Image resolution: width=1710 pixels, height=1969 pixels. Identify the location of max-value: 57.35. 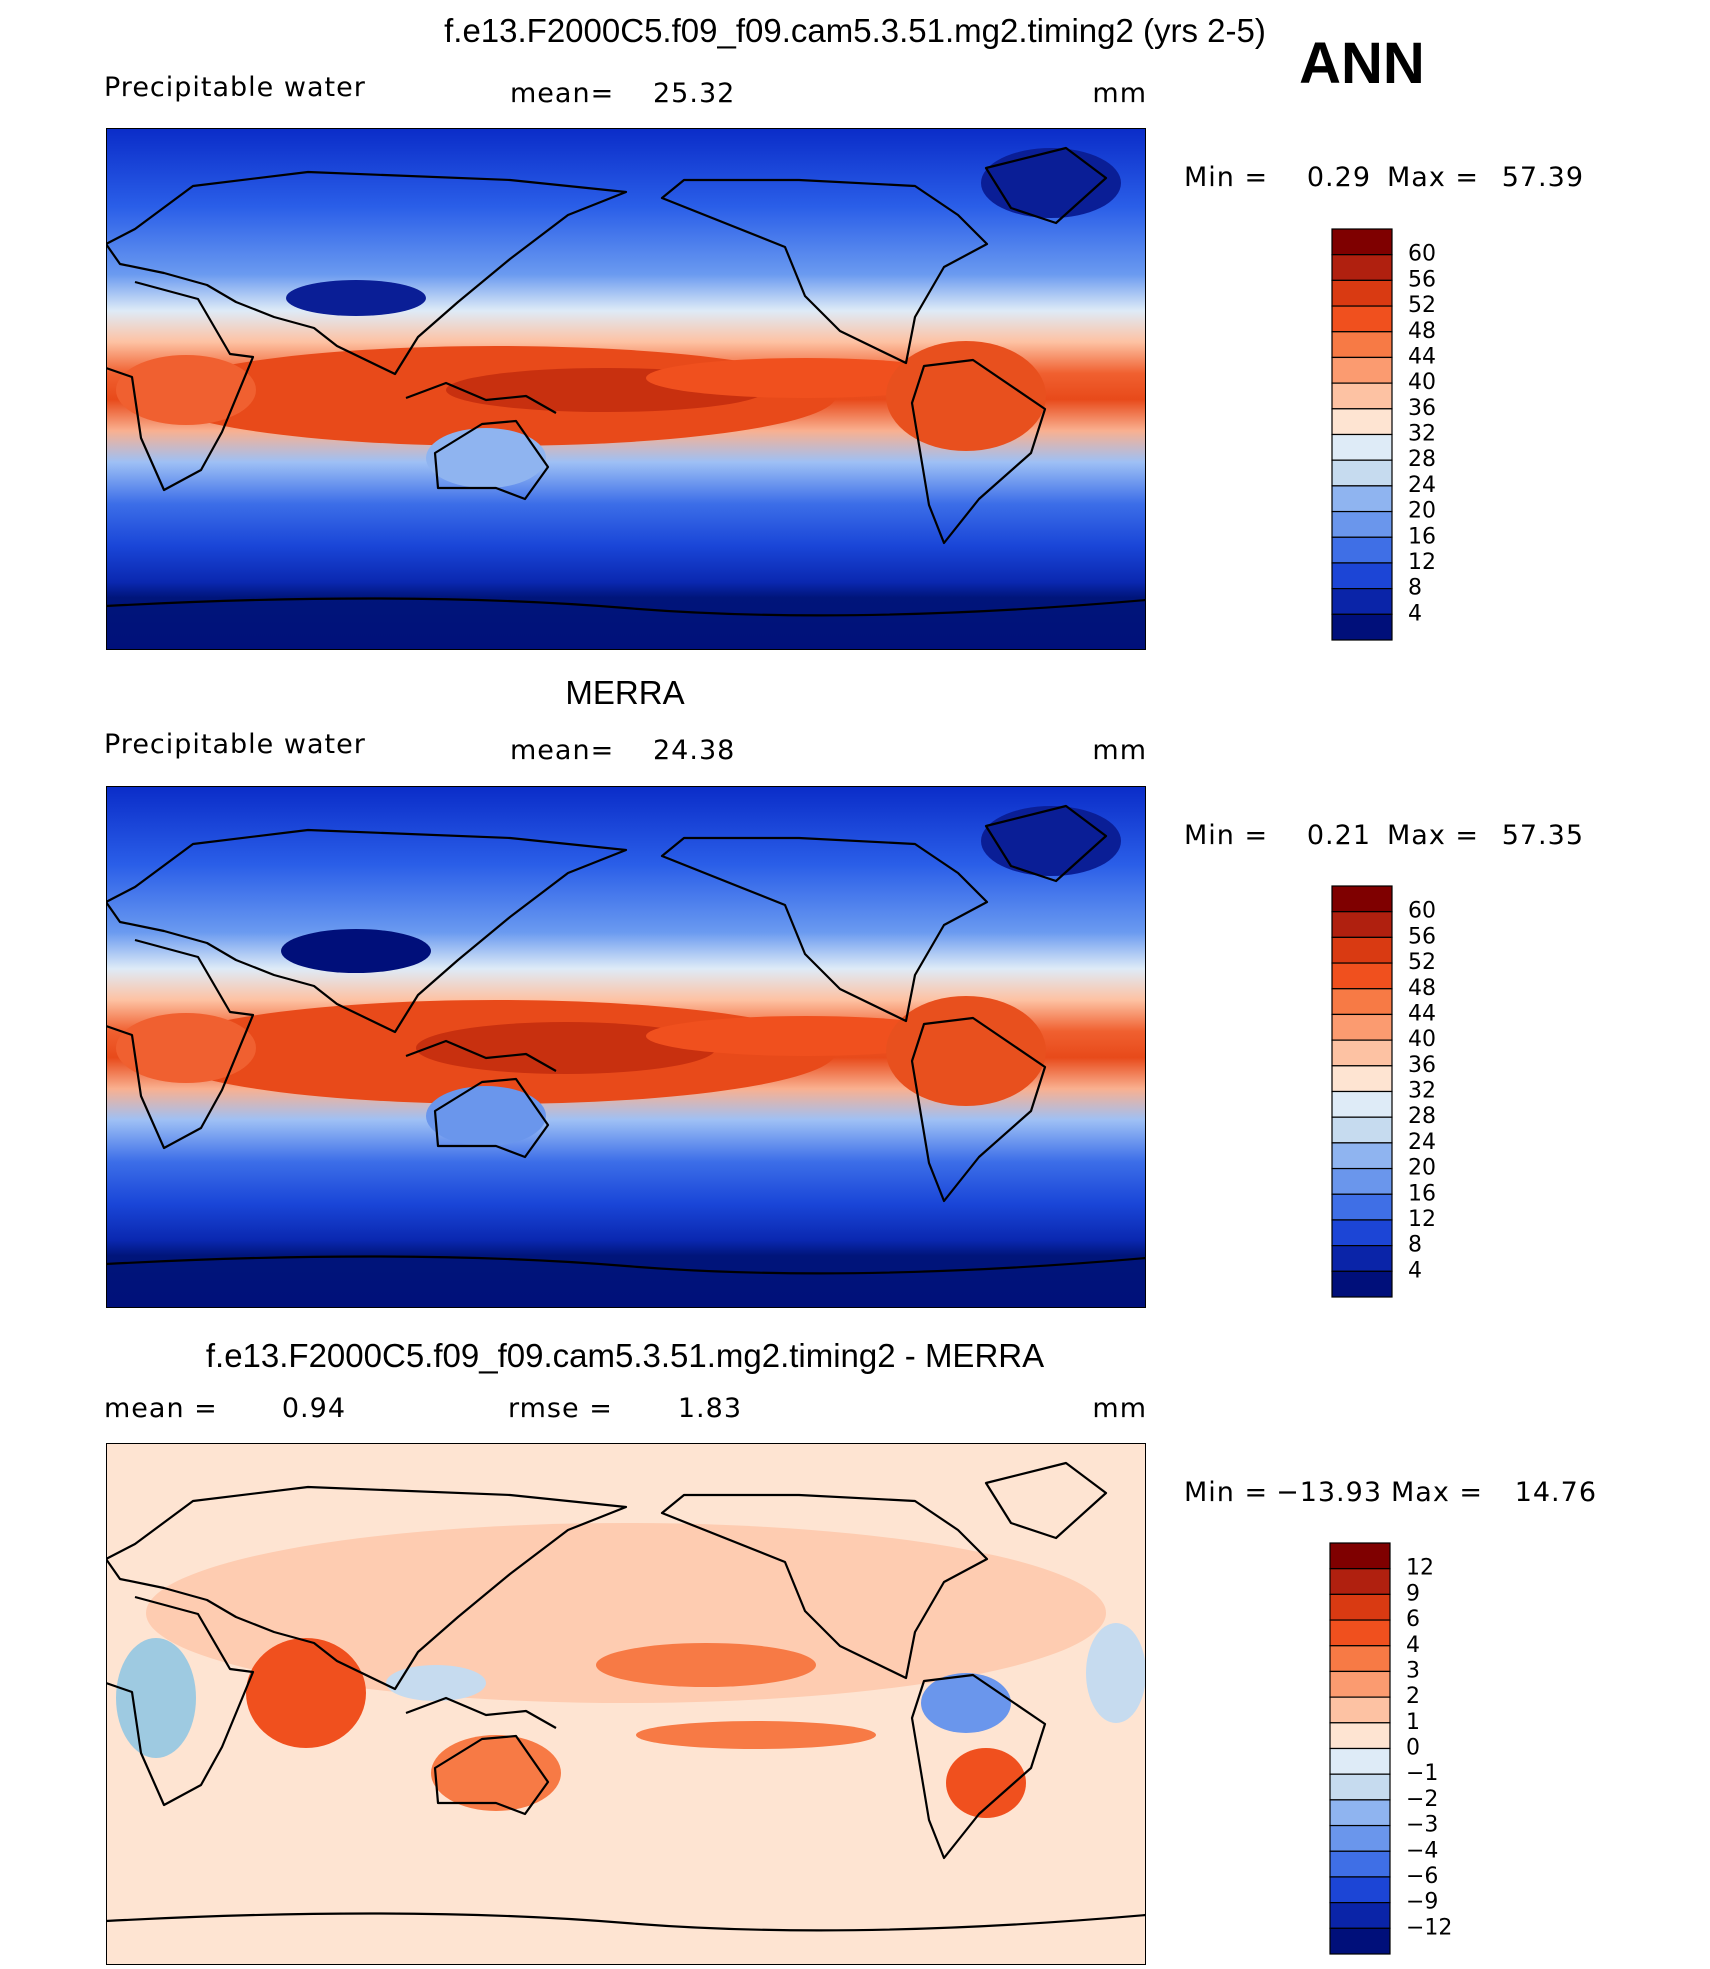
(1543, 835).